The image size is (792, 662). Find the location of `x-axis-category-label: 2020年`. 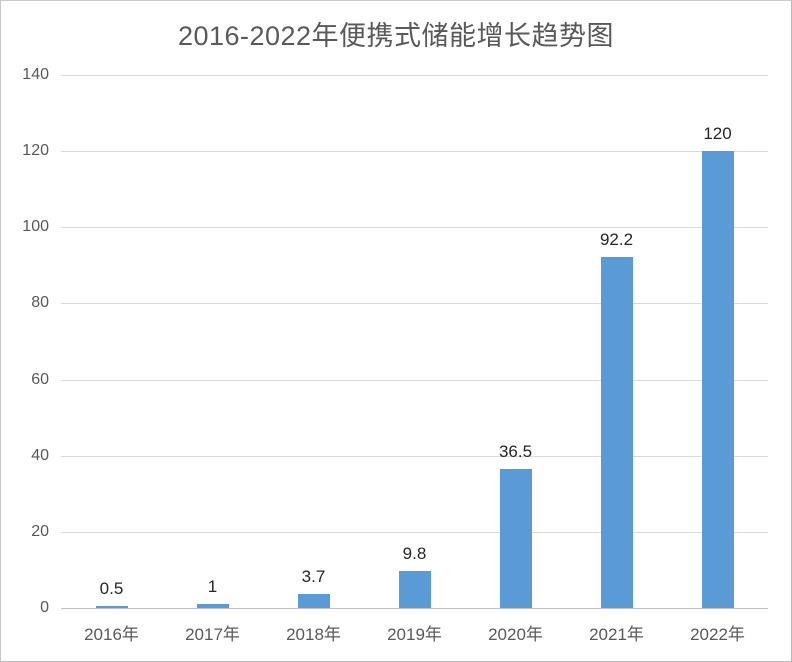

x-axis-category-label: 2020年 is located at coordinates (515, 634).